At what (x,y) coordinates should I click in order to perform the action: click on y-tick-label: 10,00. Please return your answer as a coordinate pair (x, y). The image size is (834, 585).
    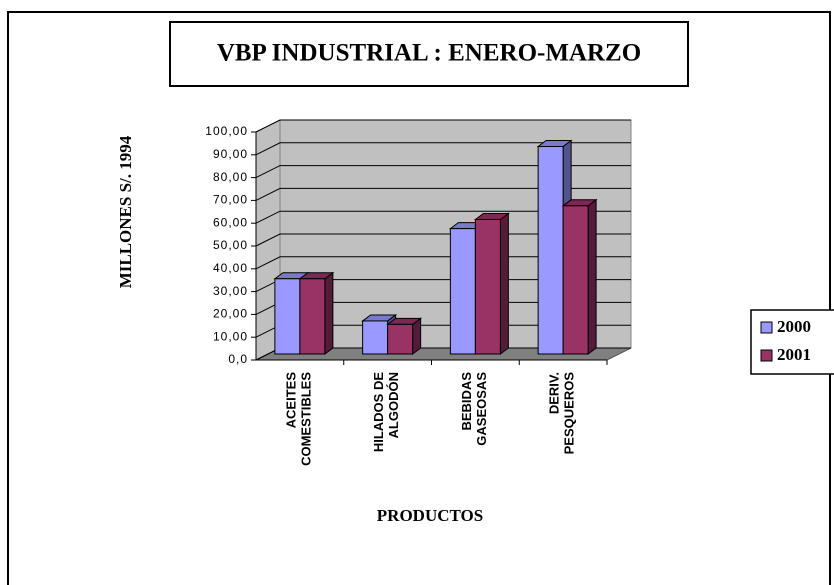
    Looking at the image, I should click on (230, 336).